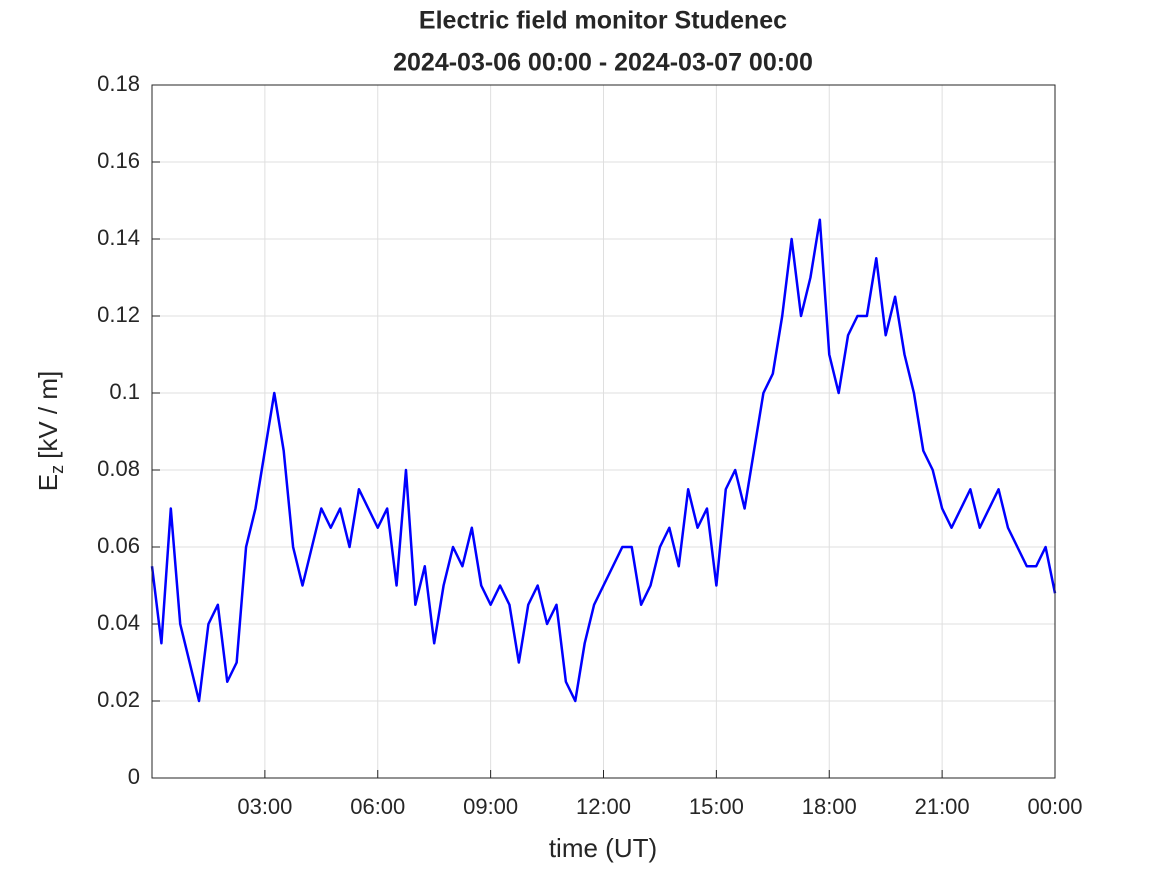  What do you see at coordinates (118, 545) in the screenshot?
I see `y-tick-label: 0.06` at bounding box center [118, 545].